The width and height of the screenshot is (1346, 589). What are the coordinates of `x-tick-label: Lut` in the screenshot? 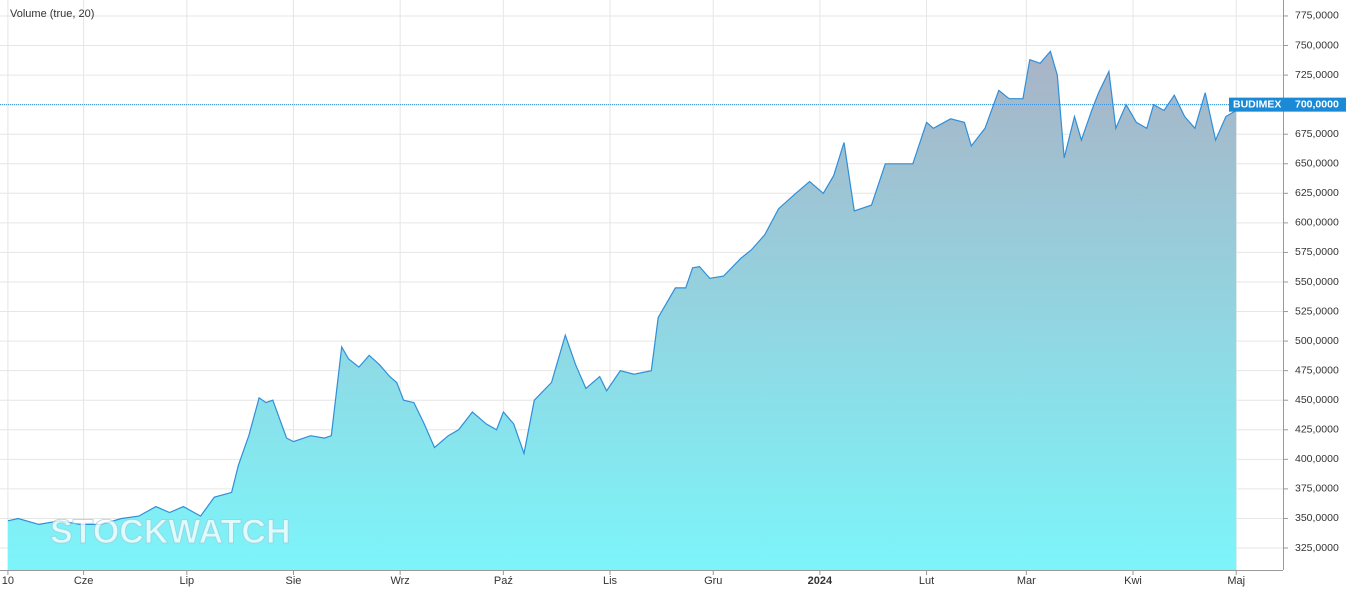 It's located at (926, 581).